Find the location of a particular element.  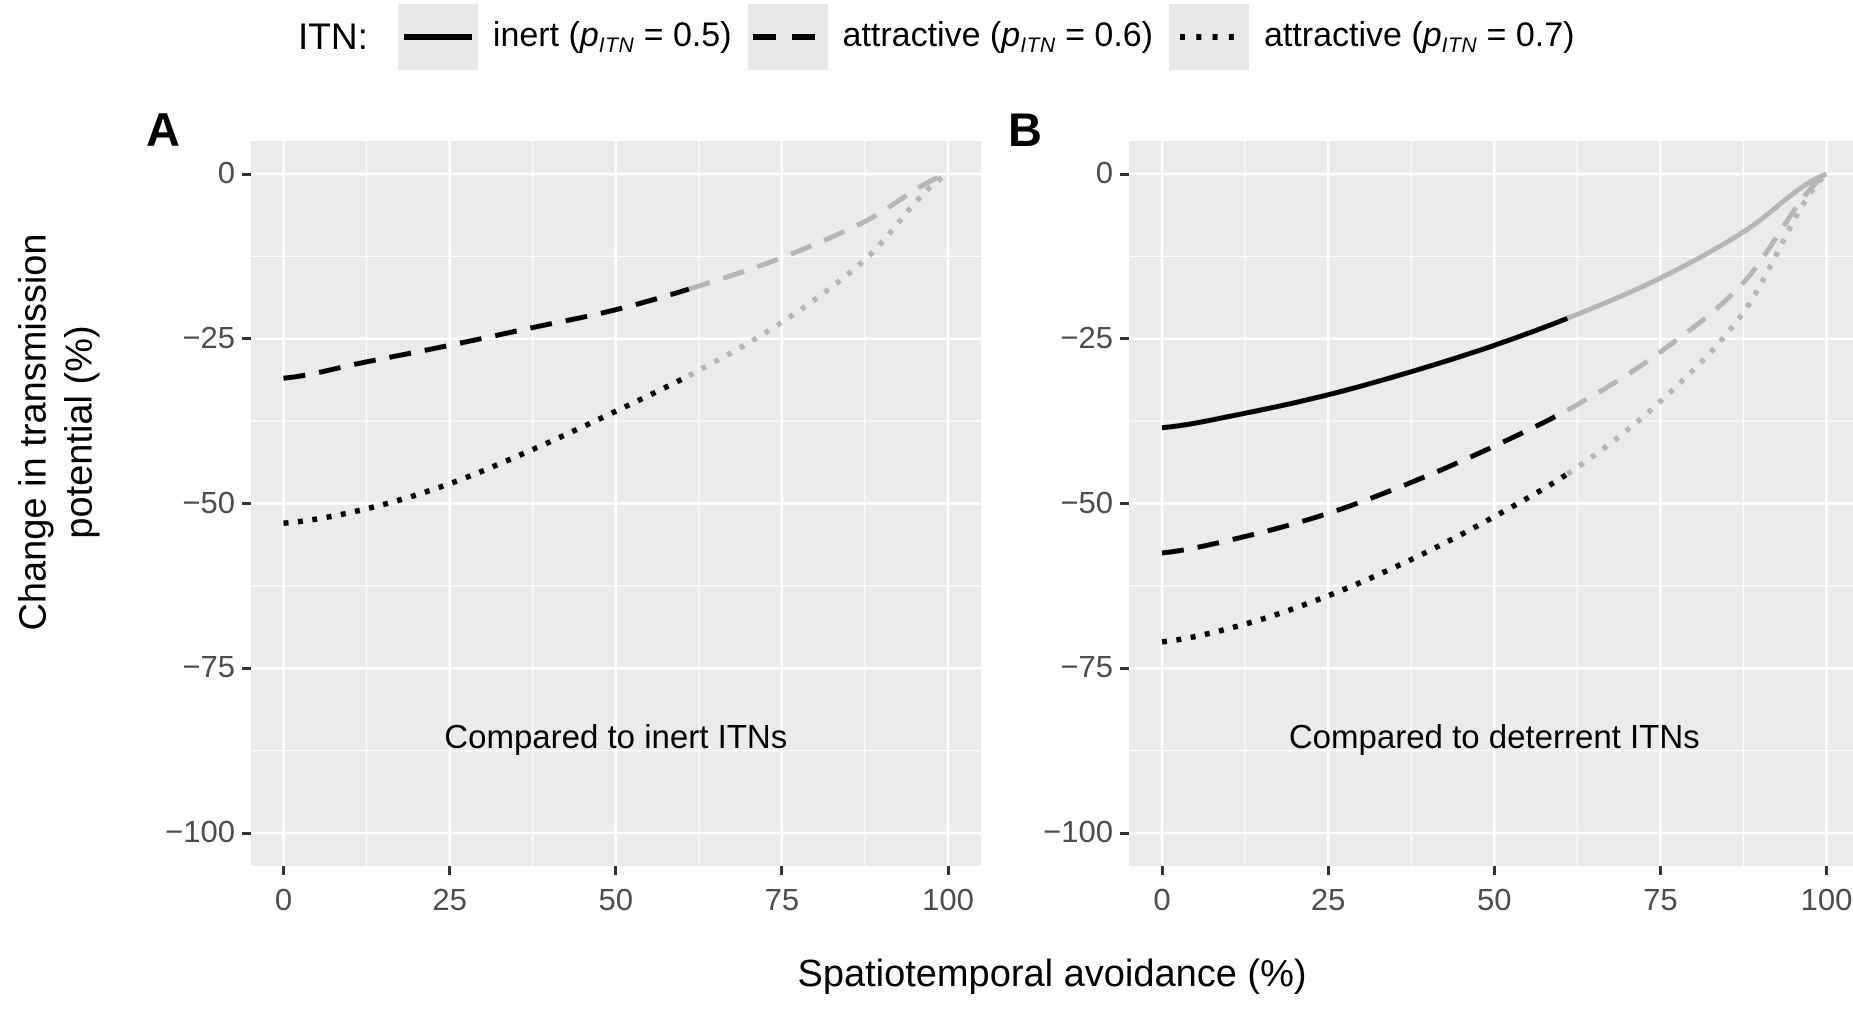

curve-solid is located at coordinates (1365, 373).